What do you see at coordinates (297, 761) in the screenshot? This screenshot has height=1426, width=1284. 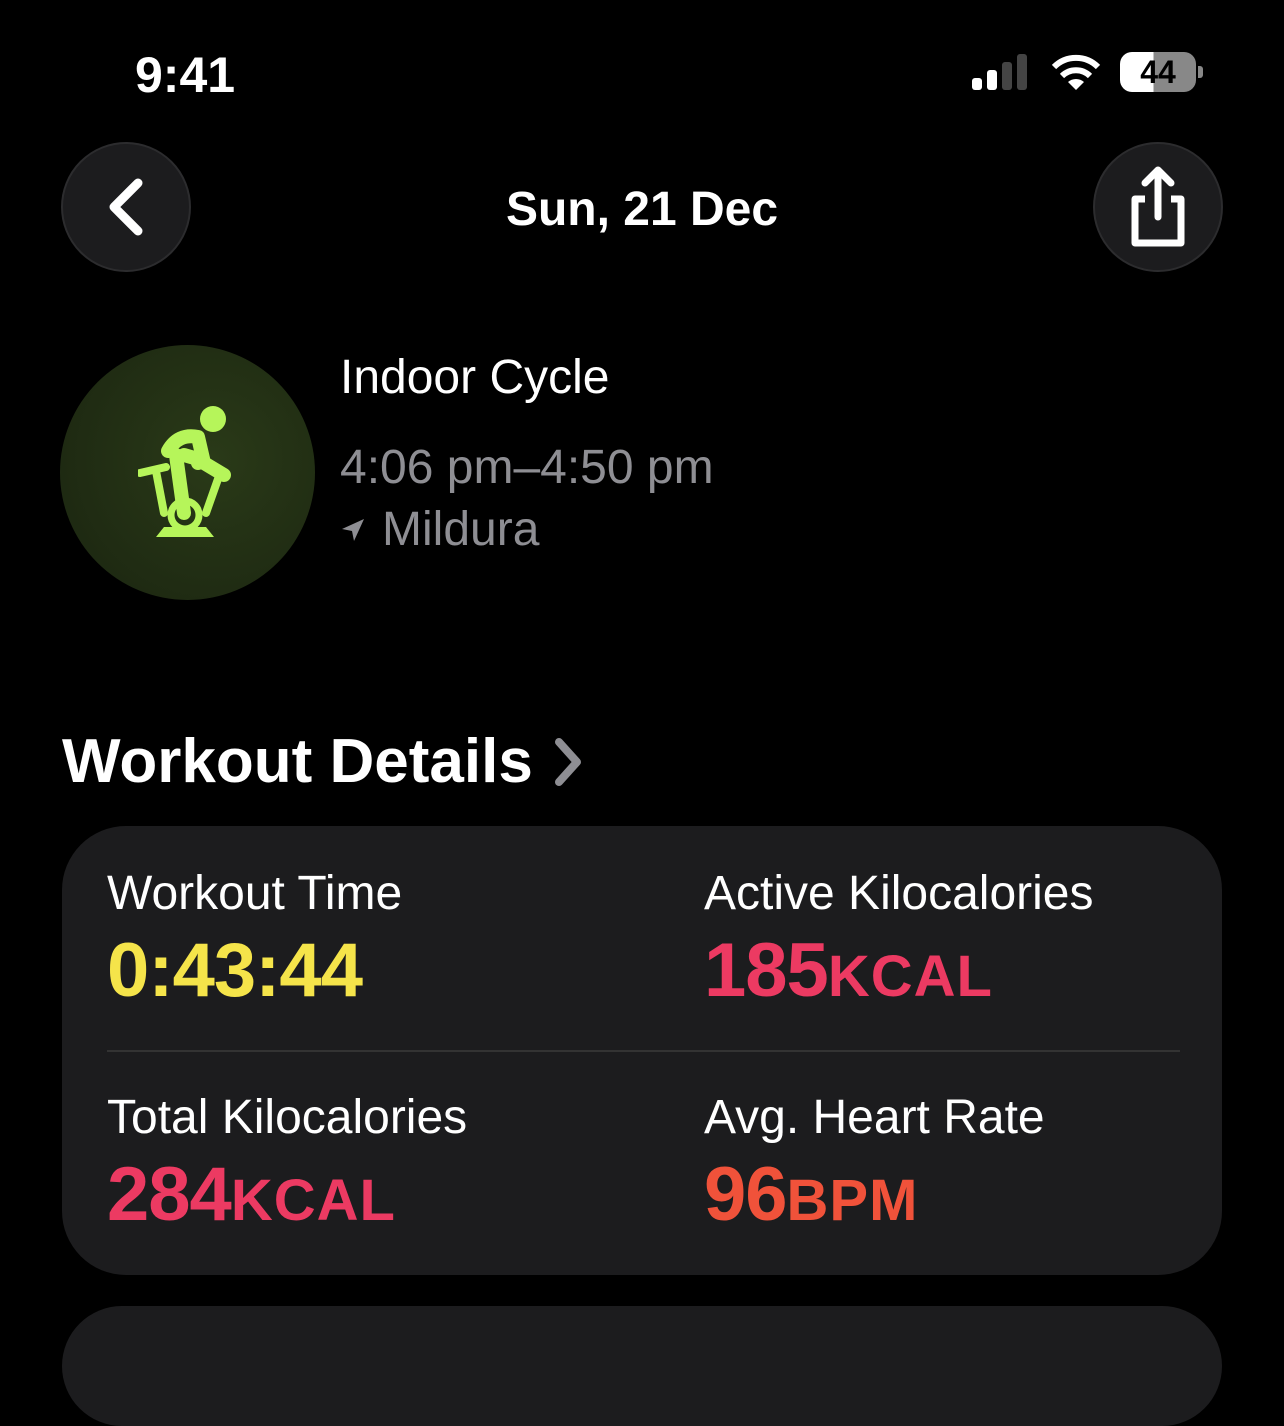 I see `section-title: Workout Details` at bounding box center [297, 761].